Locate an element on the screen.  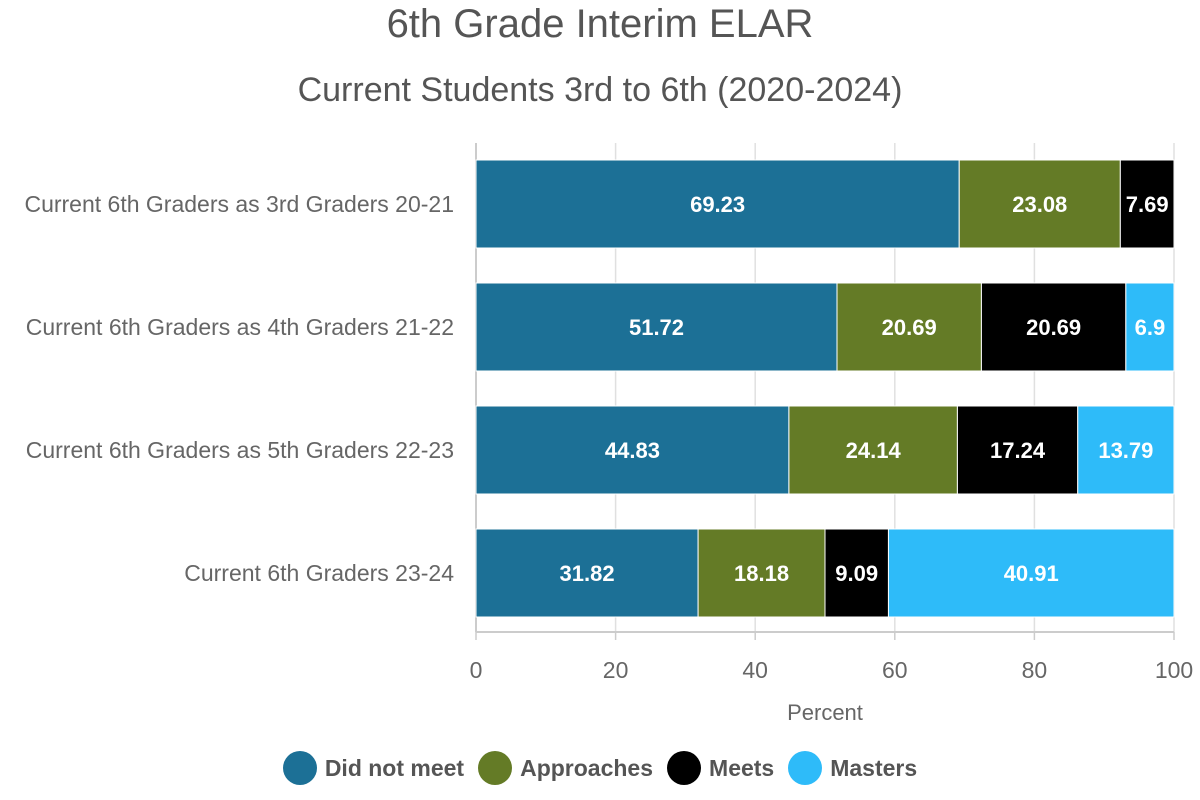
data-label: 13.79 is located at coordinates (1125, 450).